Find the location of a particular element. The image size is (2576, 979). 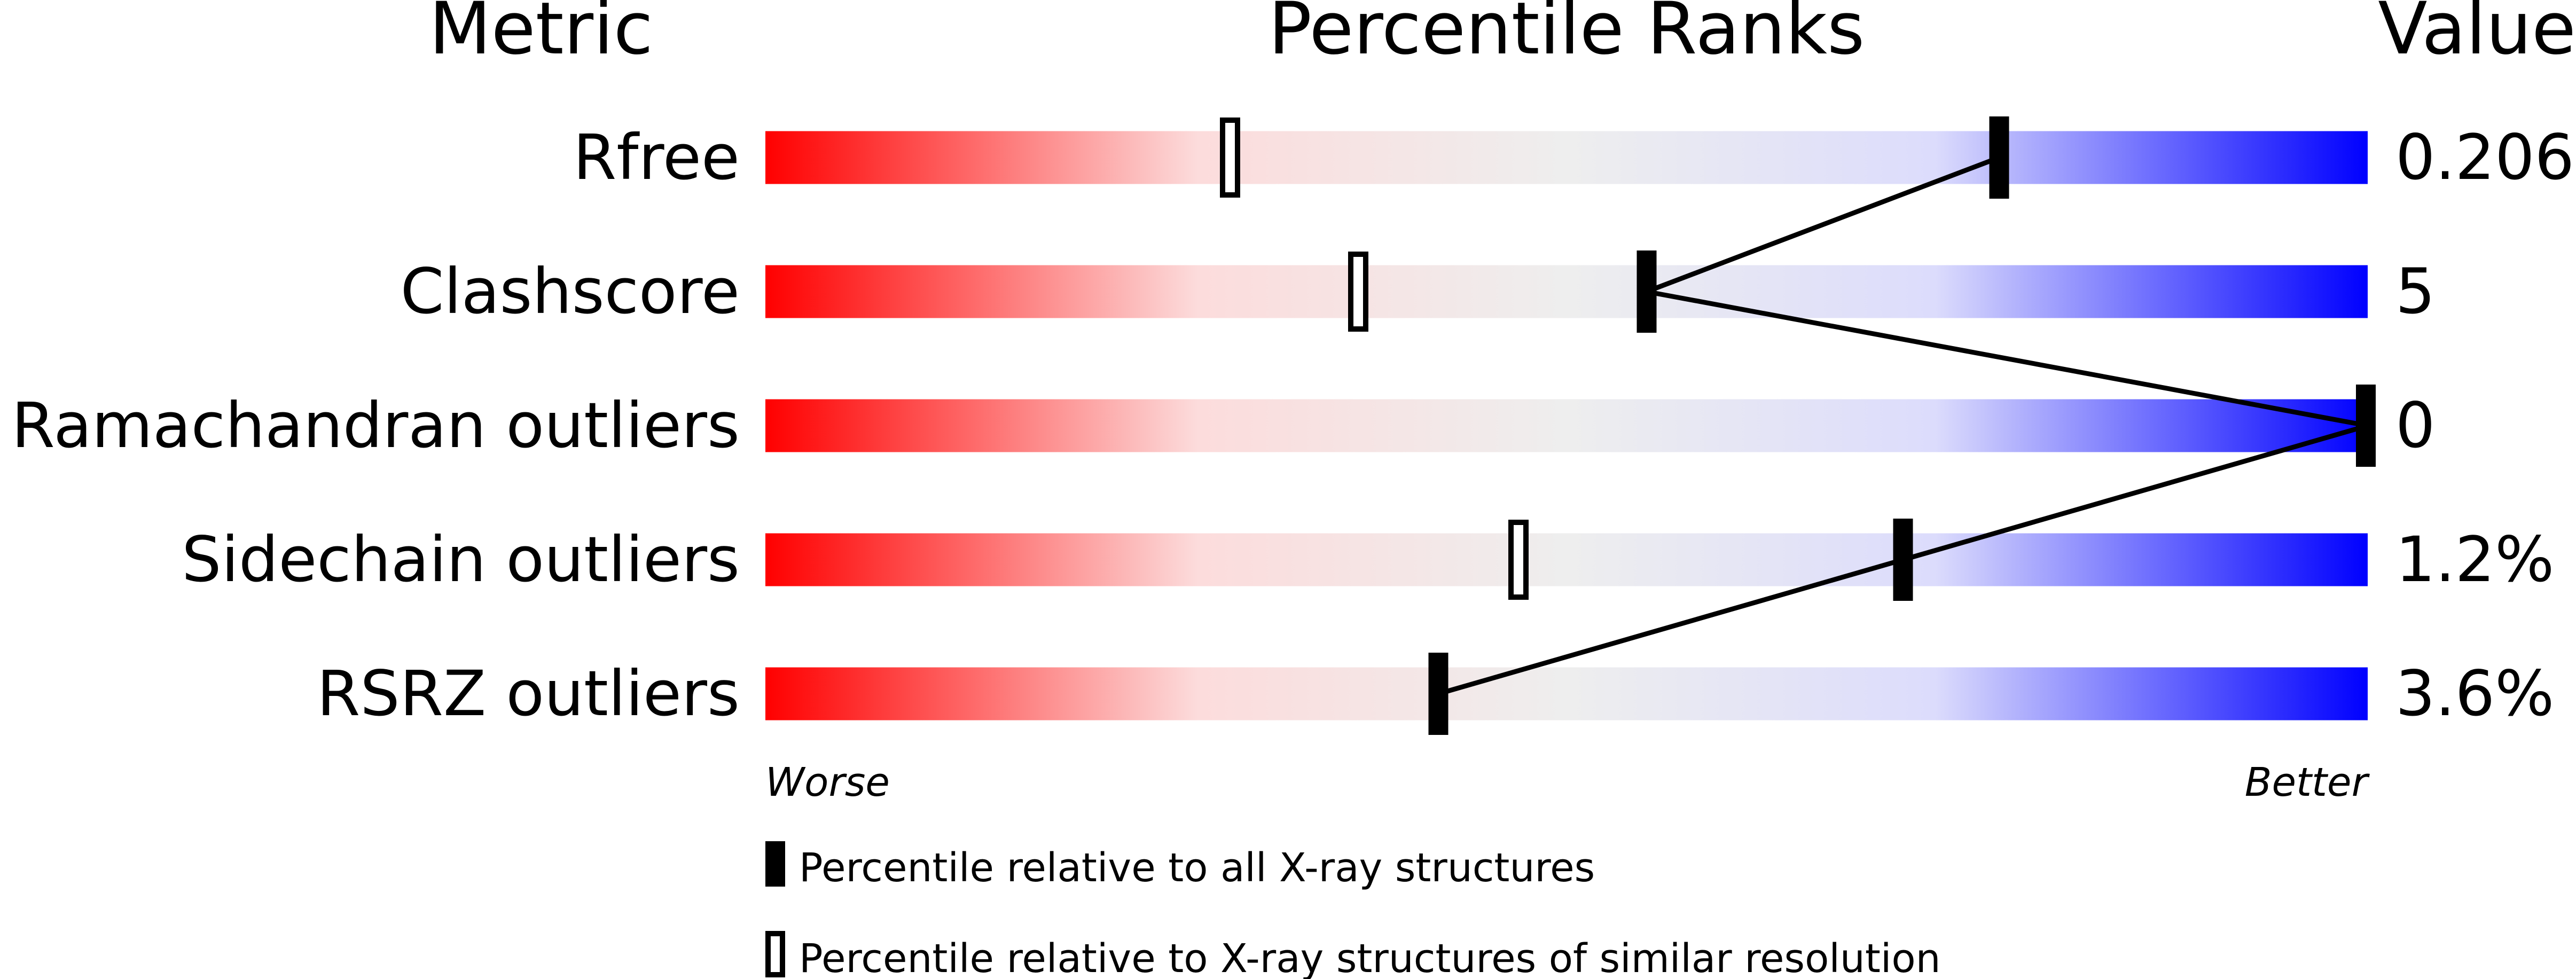

metric-label: RSRZ outliers is located at coordinates (528, 693).